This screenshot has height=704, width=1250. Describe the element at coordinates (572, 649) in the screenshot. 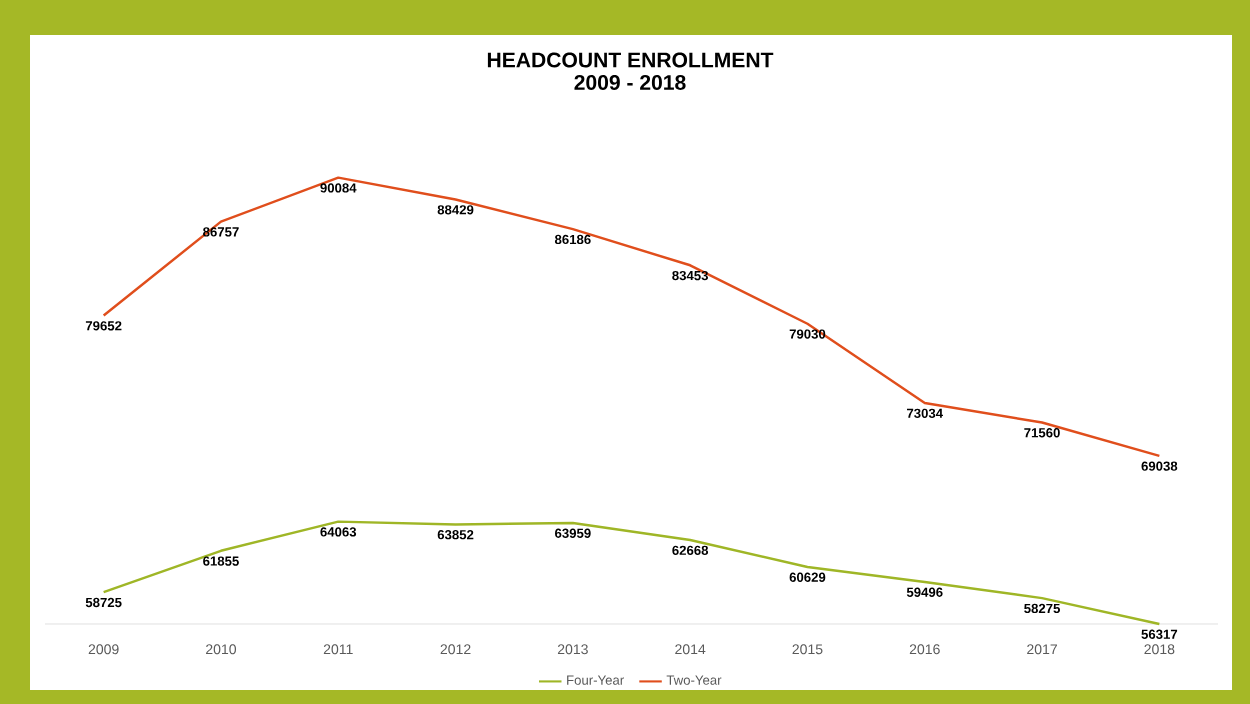

I see `x-tick-label: 2013` at that location.